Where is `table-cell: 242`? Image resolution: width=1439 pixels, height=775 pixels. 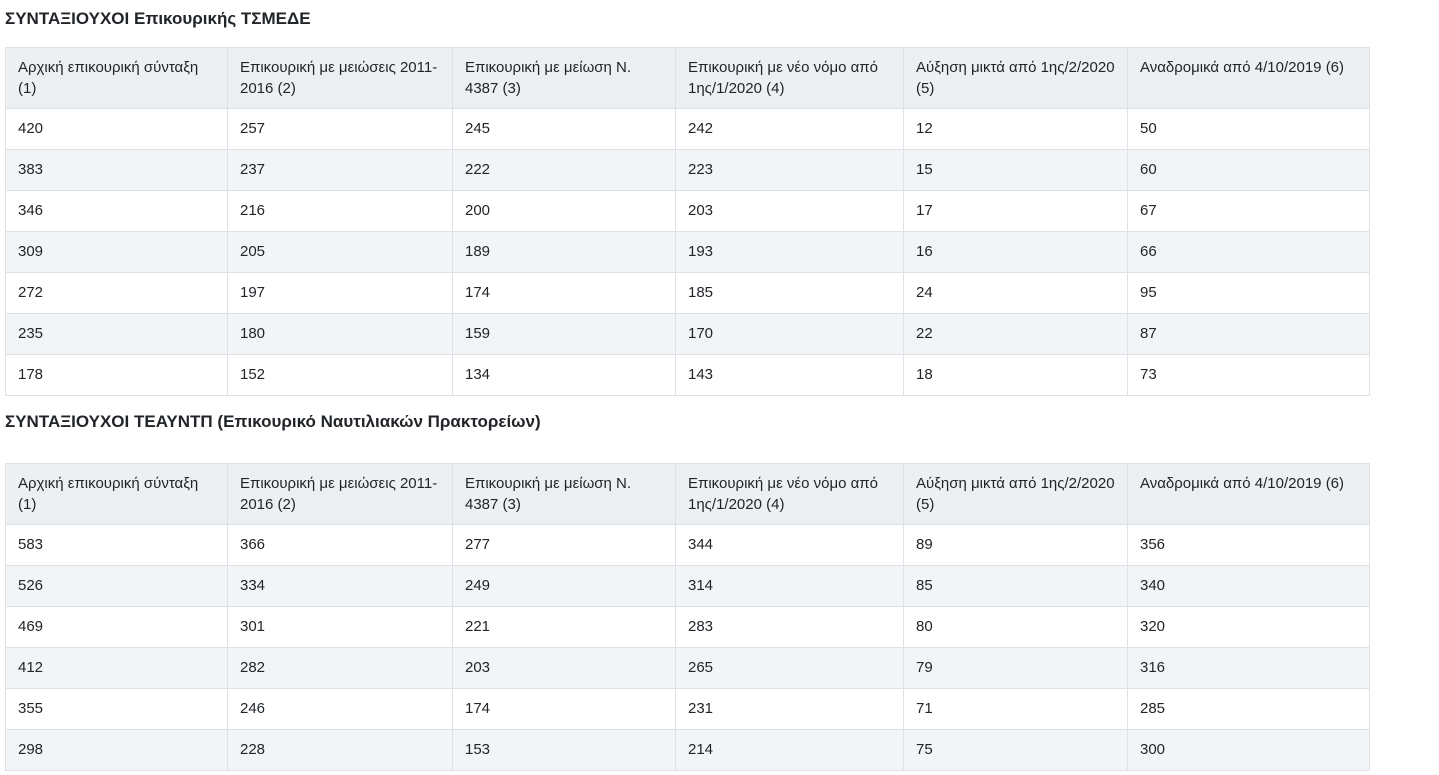
table-cell: 242 is located at coordinates (789, 129).